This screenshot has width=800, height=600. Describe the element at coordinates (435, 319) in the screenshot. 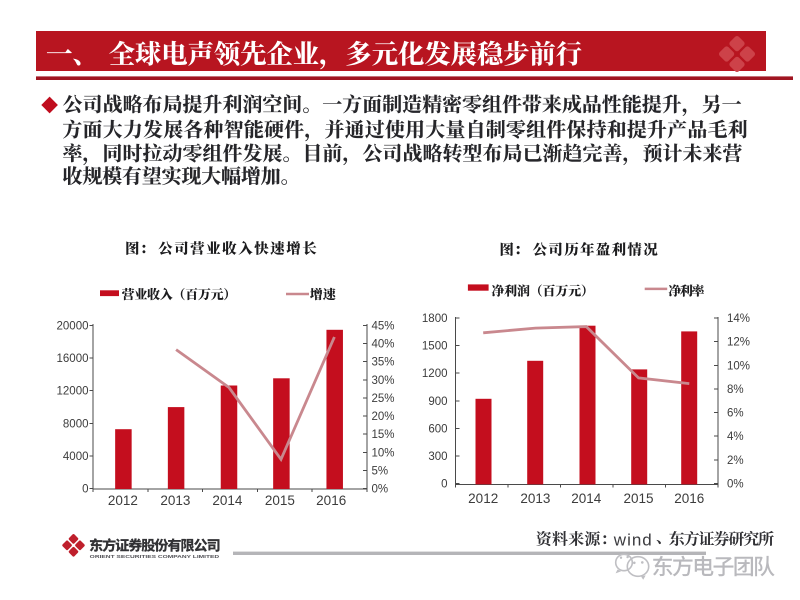

I see `svg-text: 1800` at that location.